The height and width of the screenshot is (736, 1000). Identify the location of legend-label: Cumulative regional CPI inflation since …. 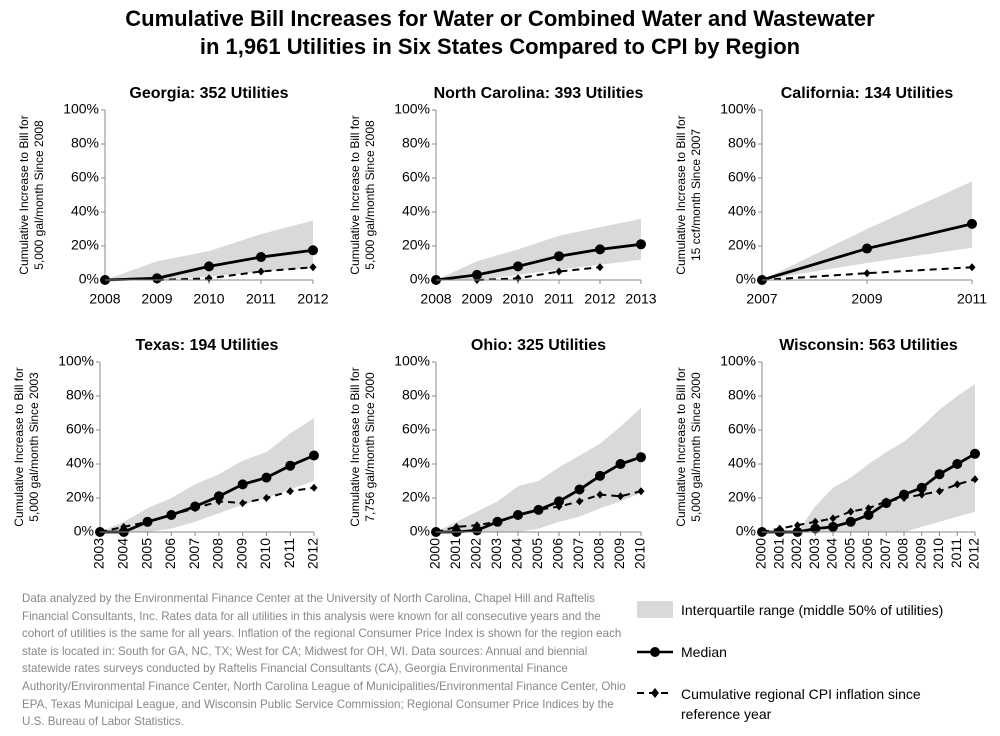
(801, 704).